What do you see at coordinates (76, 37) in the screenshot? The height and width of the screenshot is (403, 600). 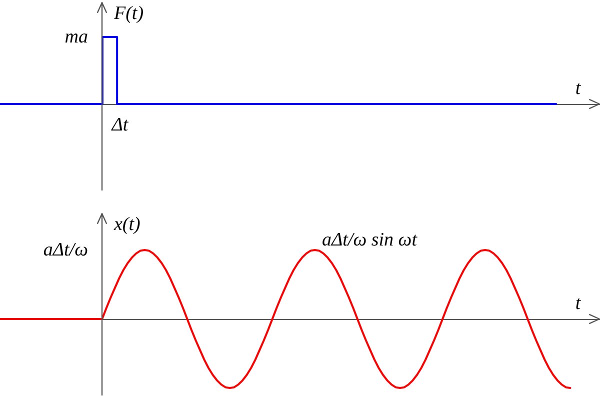 I see `annotation: ma` at bounding box center [76, 37].